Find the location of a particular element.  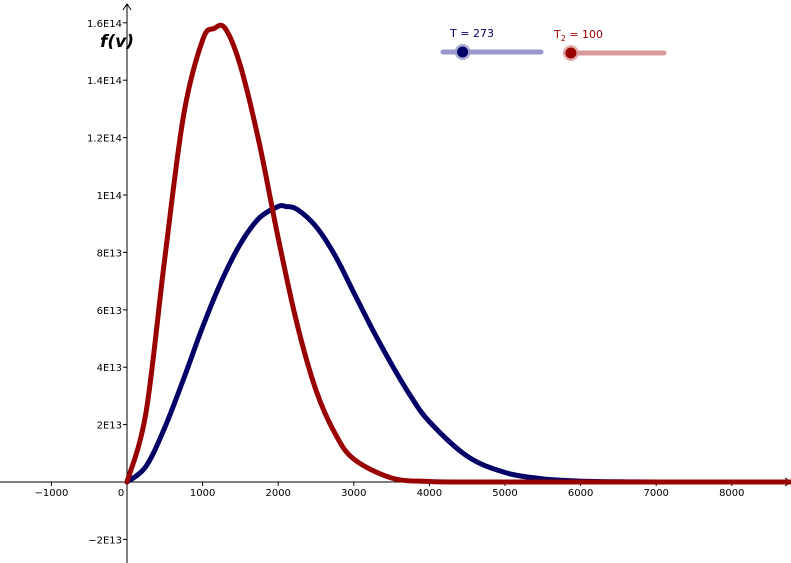

slider-t2: T2 = 100 is located at coordinates (610, 44).